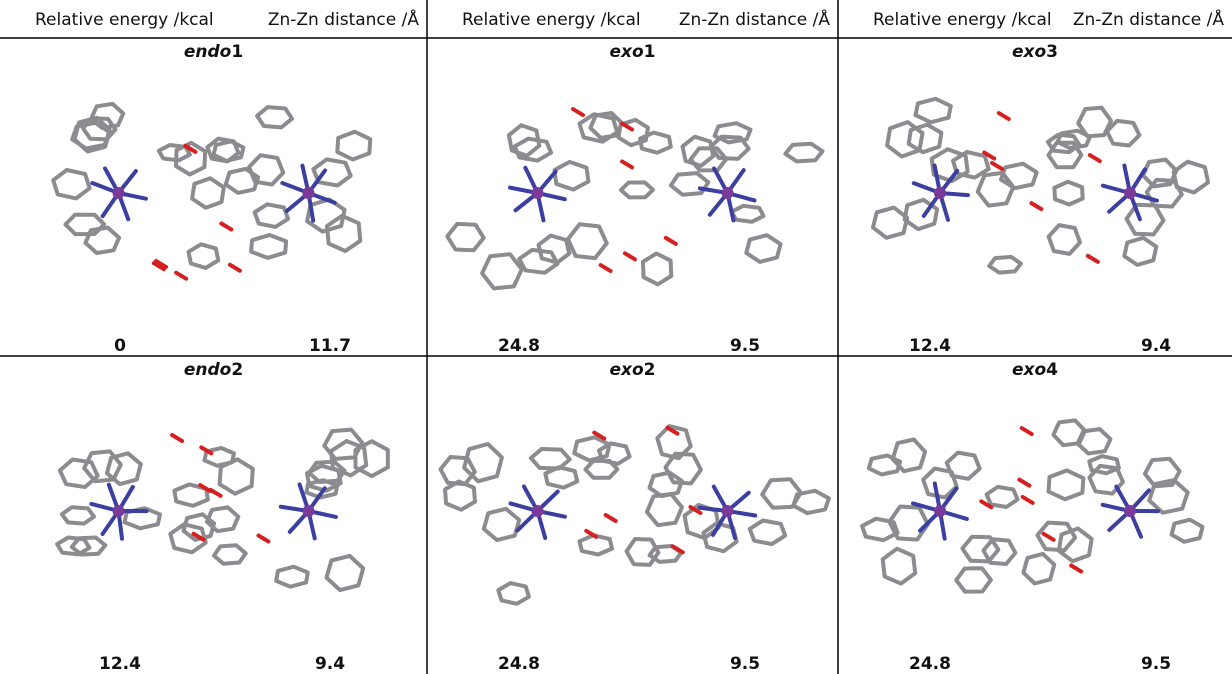 The image size is (1232, 674). I want to click on structure-name: exo4, so click(1035, 370).